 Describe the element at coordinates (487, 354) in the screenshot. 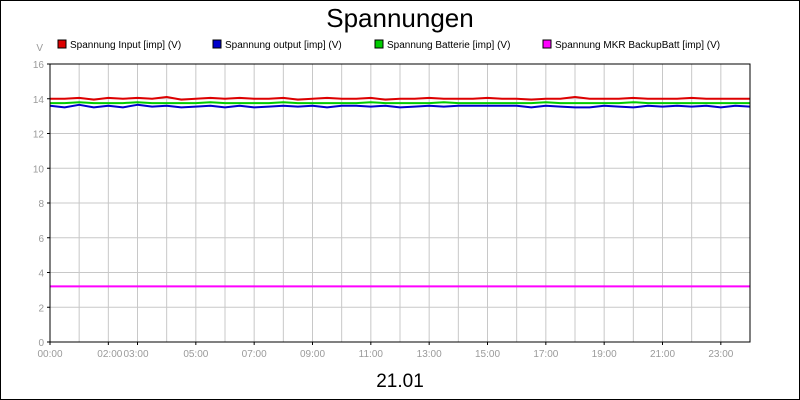

I see `x-tick-label: 15:00` at that location.